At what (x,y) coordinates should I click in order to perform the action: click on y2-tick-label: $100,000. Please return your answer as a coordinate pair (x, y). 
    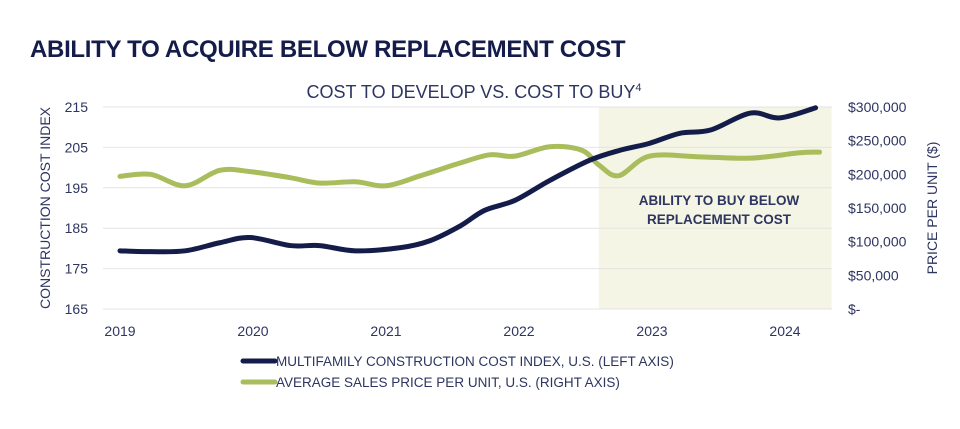
    Looking at the image, I should click on (877, 242).